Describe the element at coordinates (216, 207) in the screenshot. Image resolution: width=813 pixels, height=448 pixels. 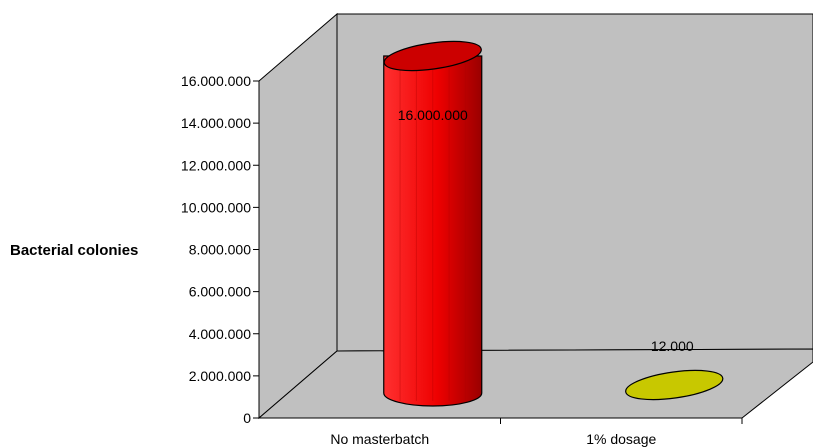
I see `y-tick-label: 10.000.000` at that location.